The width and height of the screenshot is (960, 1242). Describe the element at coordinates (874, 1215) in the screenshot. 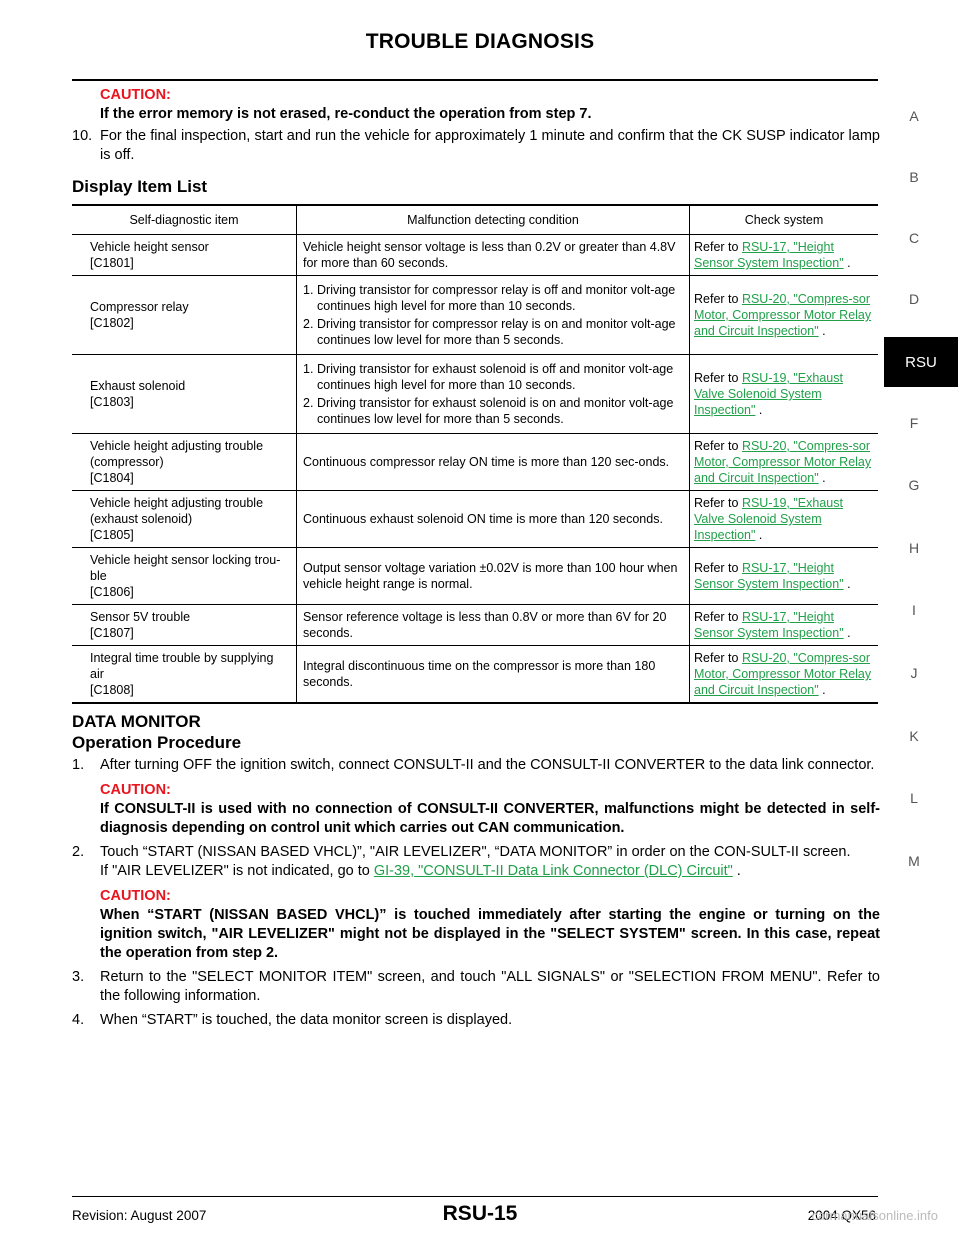

I see `watermark: carmanualsonline.info` at that location.